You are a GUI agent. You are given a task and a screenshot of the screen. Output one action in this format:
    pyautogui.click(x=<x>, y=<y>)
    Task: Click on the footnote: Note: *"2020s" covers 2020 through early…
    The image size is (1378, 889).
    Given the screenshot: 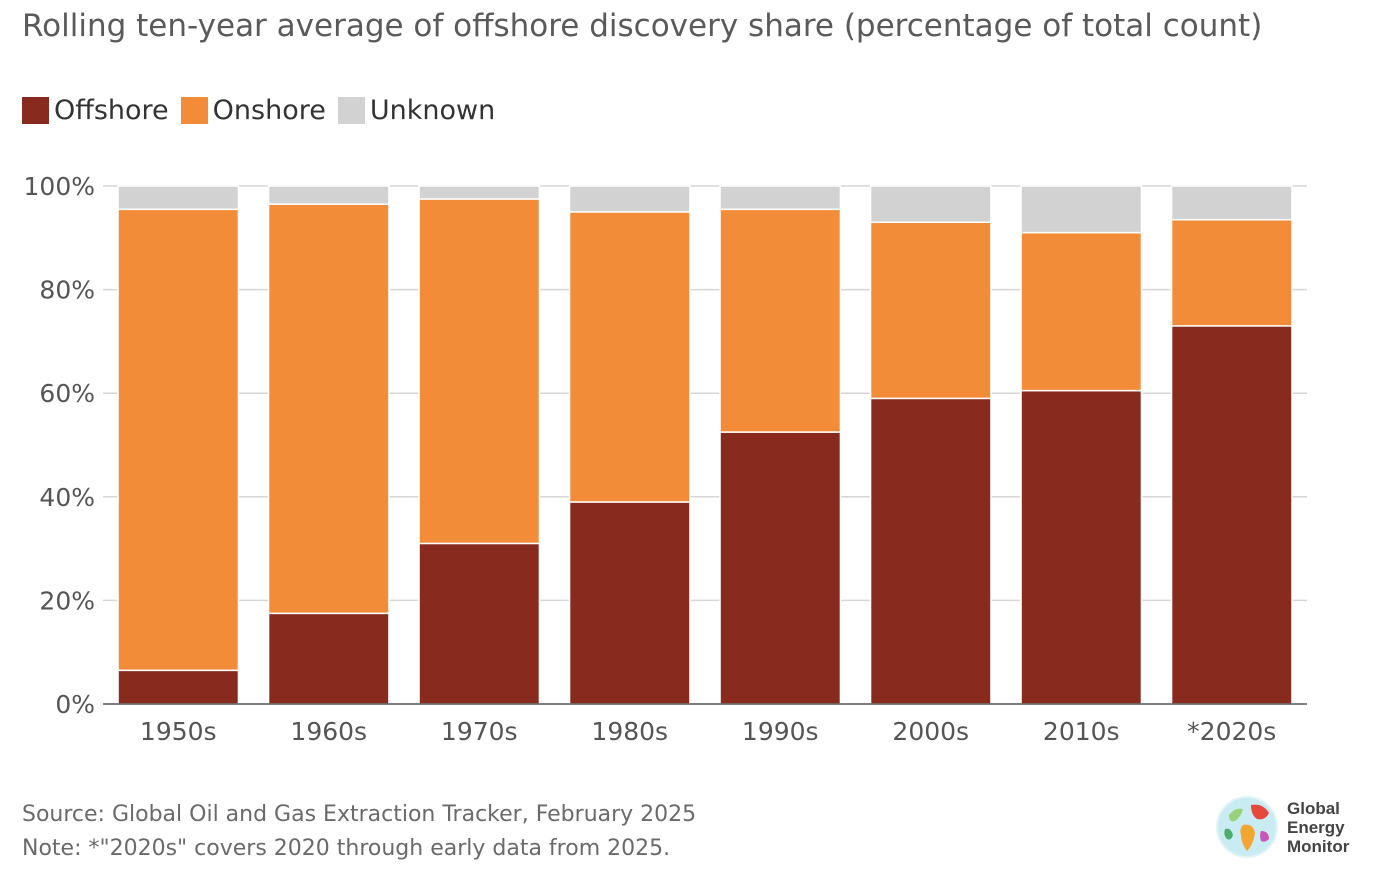 What is the action you would take?
    pyautogui.click(x=346, y=848)
    